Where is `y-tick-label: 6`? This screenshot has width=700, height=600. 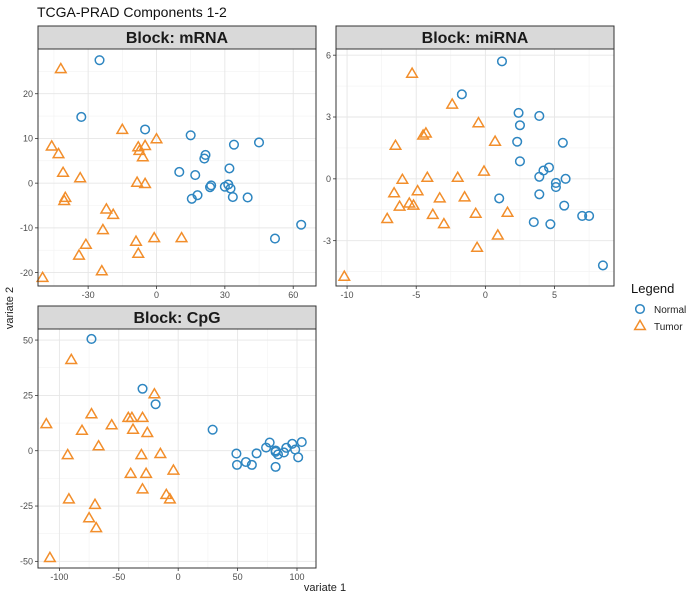
y-tick-label: 6 is located at coordinates (328, 55).